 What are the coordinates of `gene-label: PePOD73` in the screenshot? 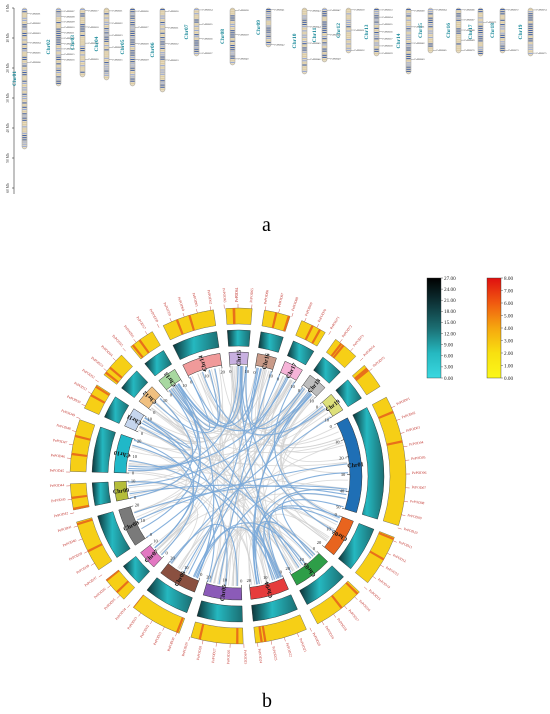 It's located at (514, 50).